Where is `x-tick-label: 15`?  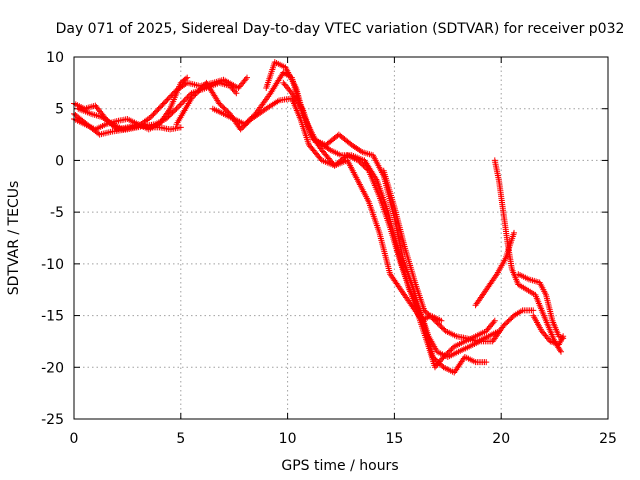
x-tick-label: 15 is located at coordinates (394, 439).